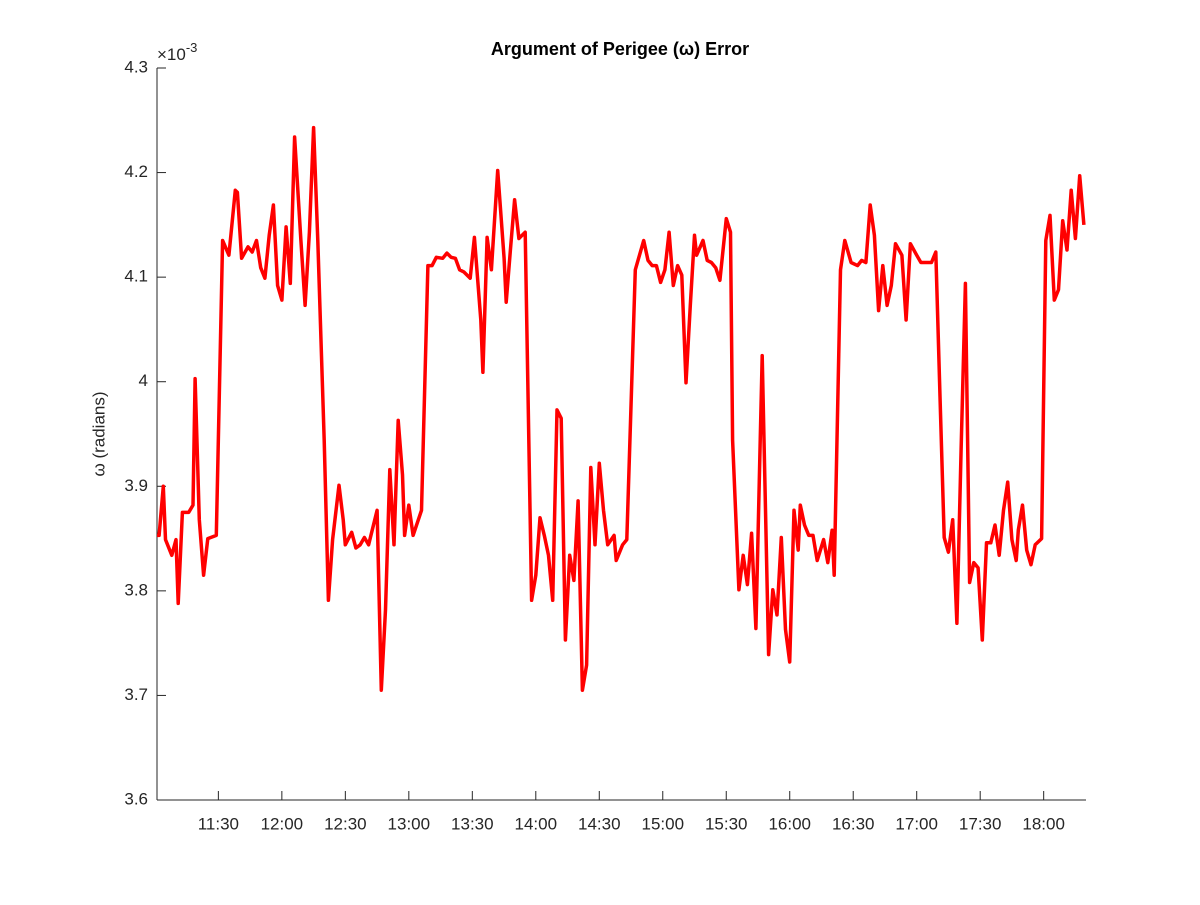 The image size is (1200, 905). What do you see at coordinates (853, 823) in the screenshot?
I see `x-tick-label: 16:30` at bounding box center [853, 823].